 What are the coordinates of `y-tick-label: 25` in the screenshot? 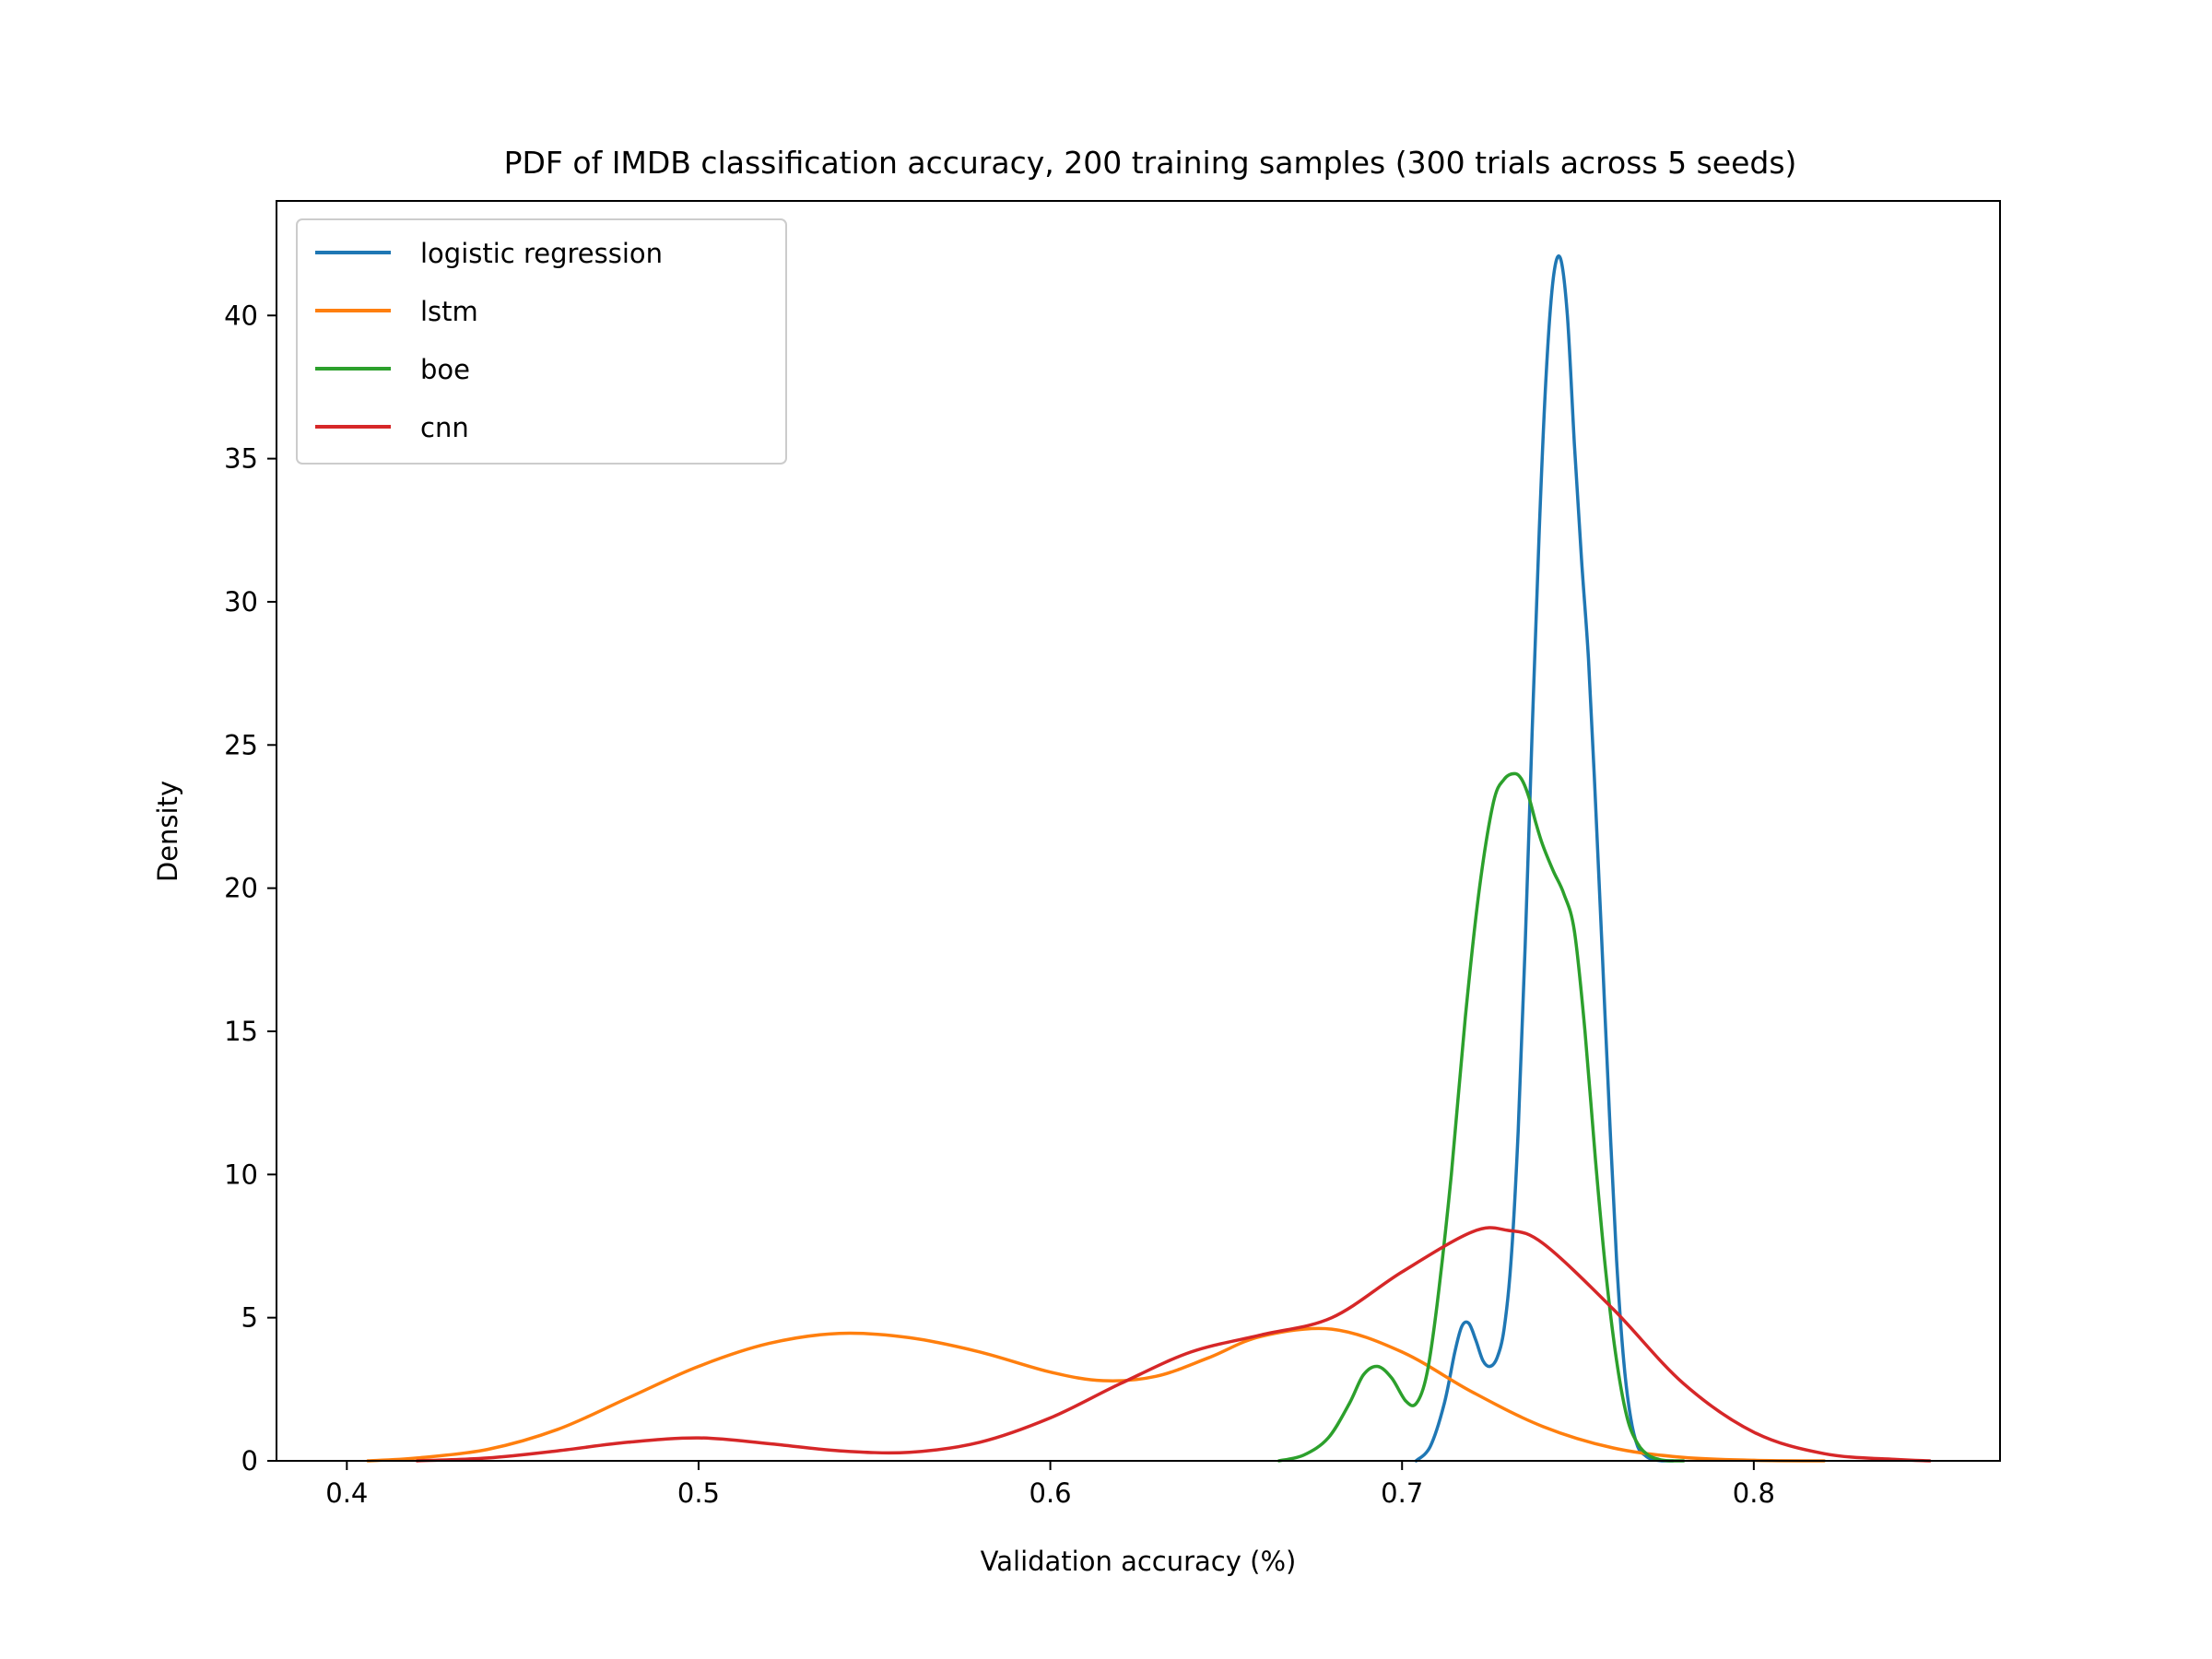 It's located at (241, 744).